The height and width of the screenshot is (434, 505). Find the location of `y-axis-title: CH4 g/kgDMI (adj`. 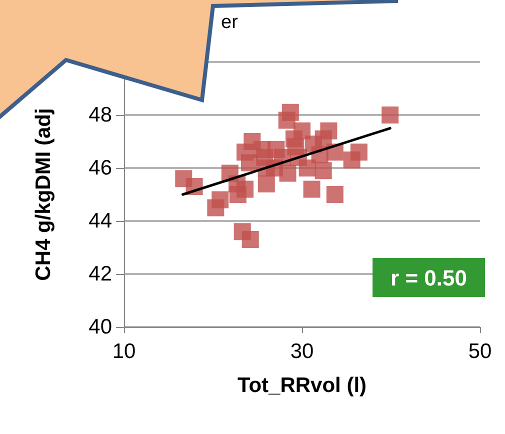

y-axis-title: CH4 g/kgDMI (adj is located at coordinates (43, 194).